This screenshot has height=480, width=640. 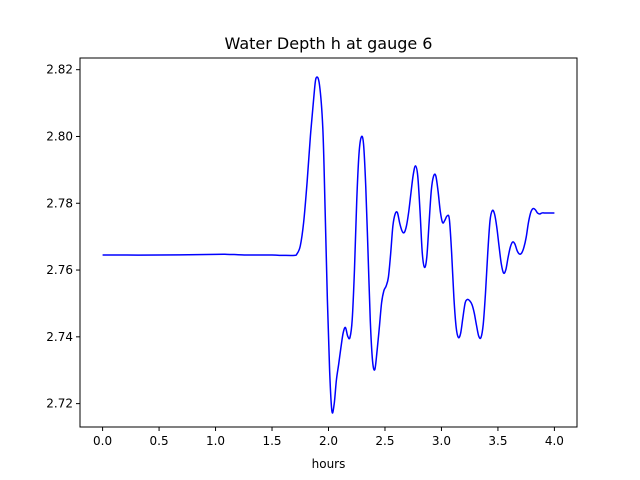 What do you see at coordinates (59, 136) in the screenshot?
I see `y-tick-label: 2.80` at bounding box center [59, 136].